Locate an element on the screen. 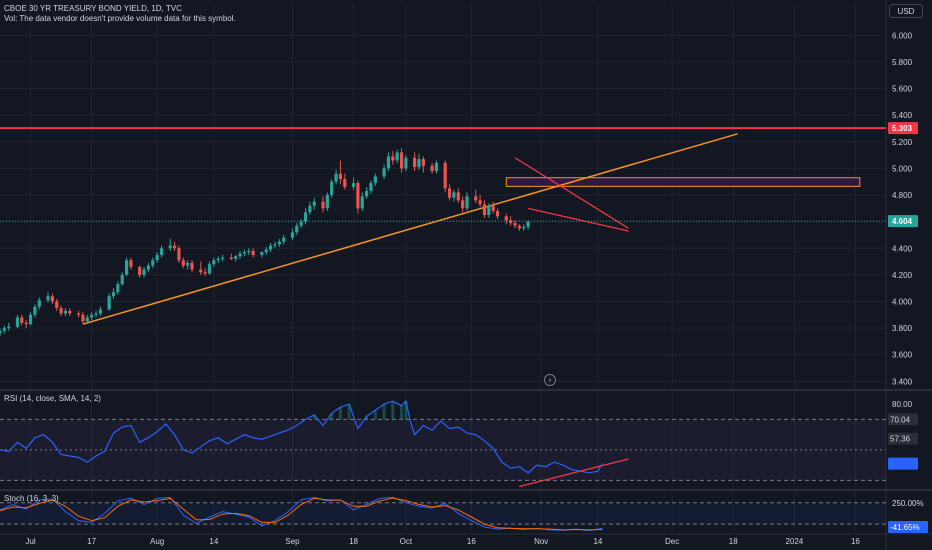 Image resolution: width=932 pixels, height=550 pixels. supply-zone-rect is located at coordinates (683, 182).